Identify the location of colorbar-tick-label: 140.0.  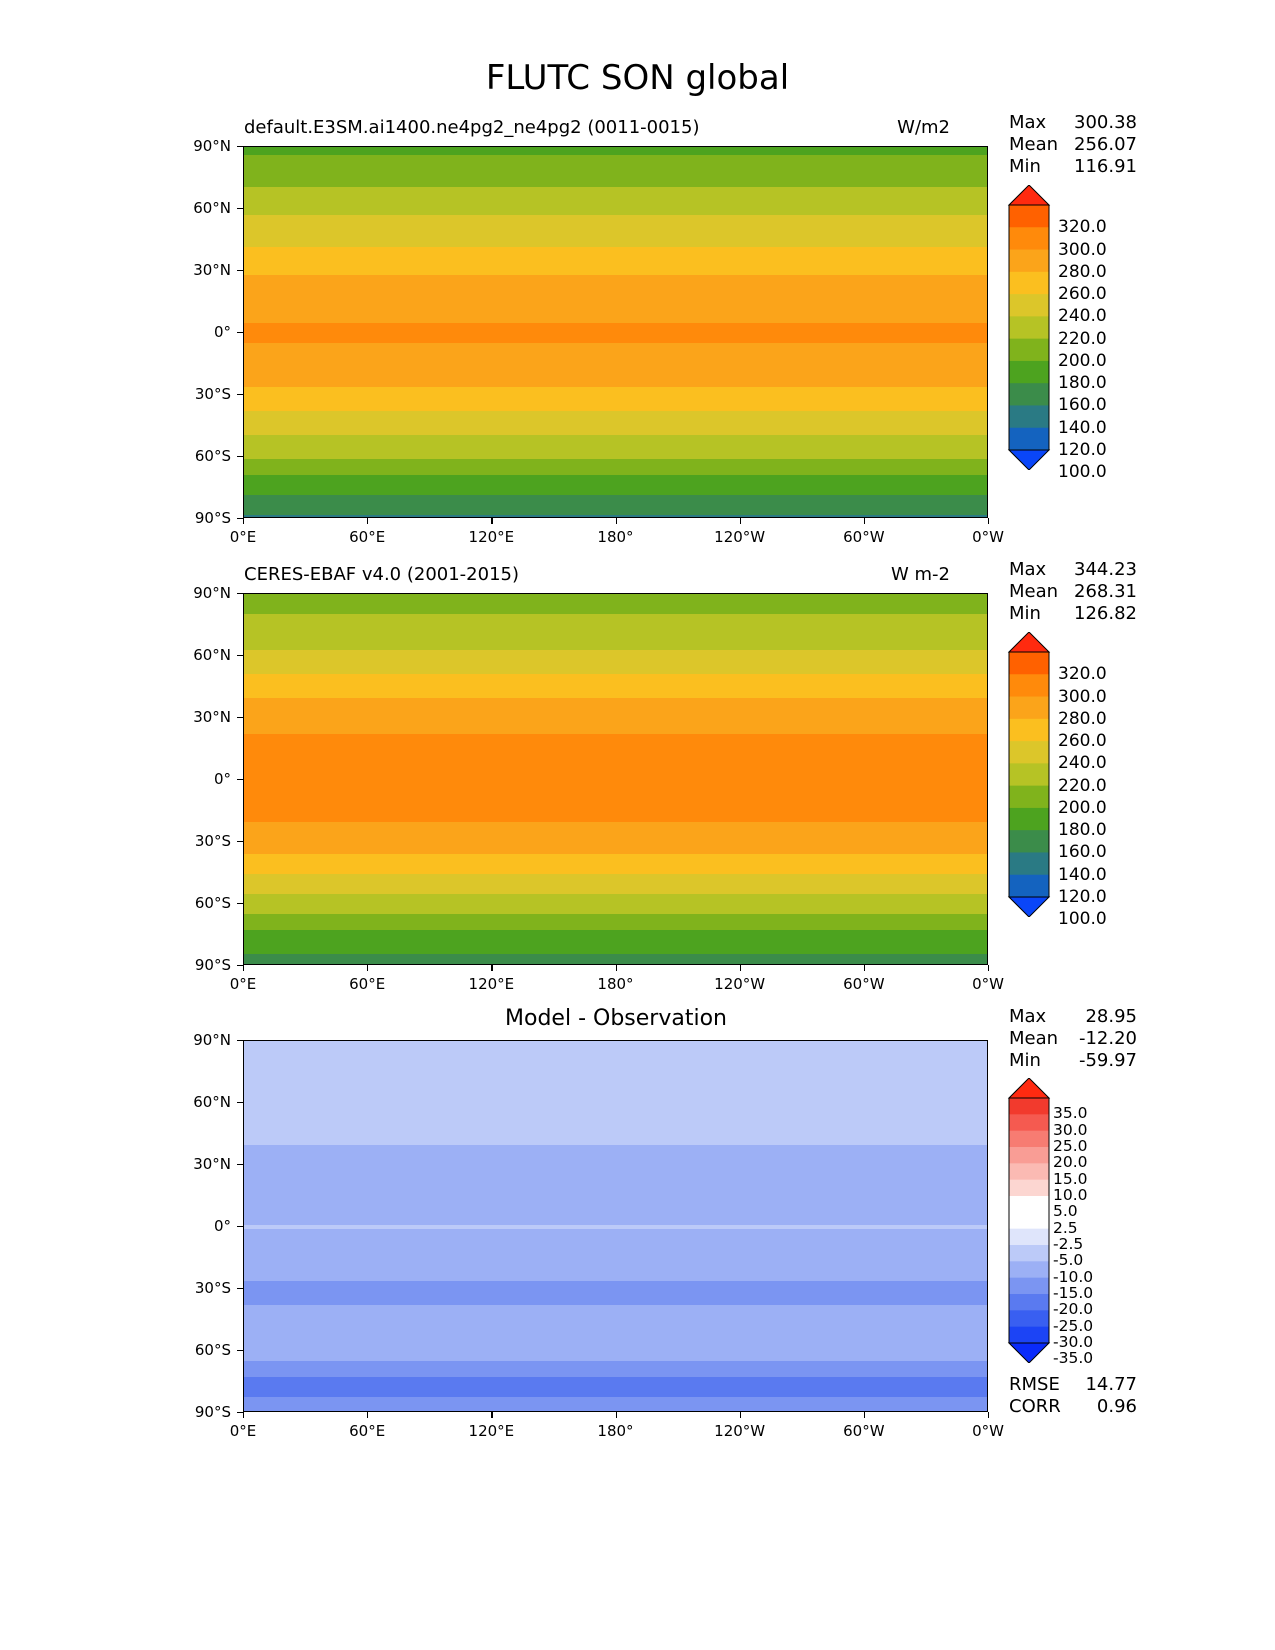
(1082, 874).